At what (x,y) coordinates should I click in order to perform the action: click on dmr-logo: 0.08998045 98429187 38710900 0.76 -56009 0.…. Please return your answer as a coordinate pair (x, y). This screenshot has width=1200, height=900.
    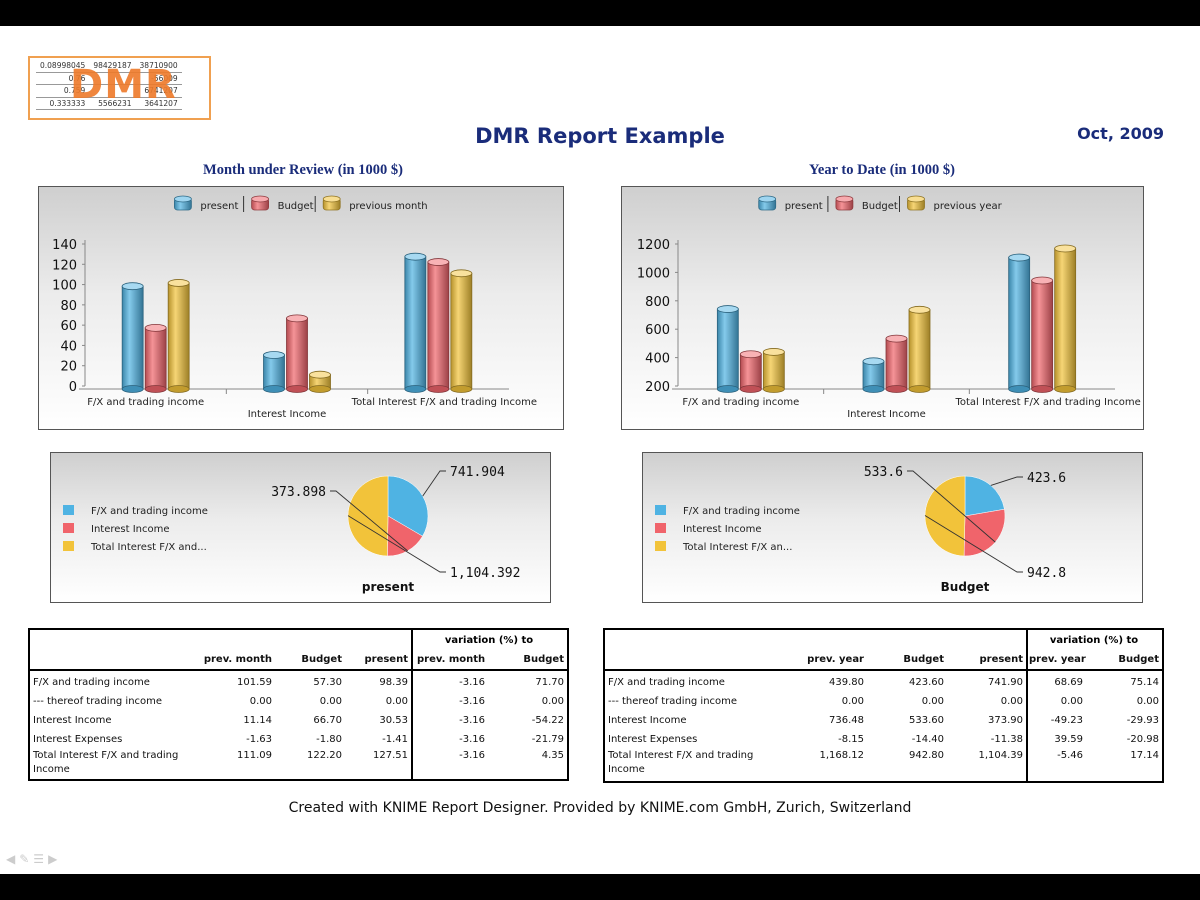
    Looking at the image, I should click on (119, 88).